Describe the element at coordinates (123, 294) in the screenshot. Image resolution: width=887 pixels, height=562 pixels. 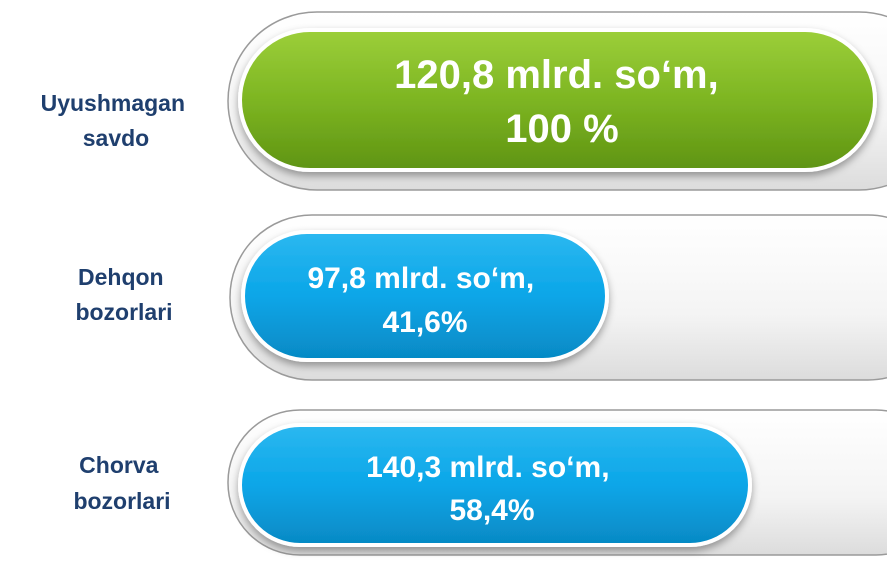
I see `row-label: Dehqon bozorlari` at that location.